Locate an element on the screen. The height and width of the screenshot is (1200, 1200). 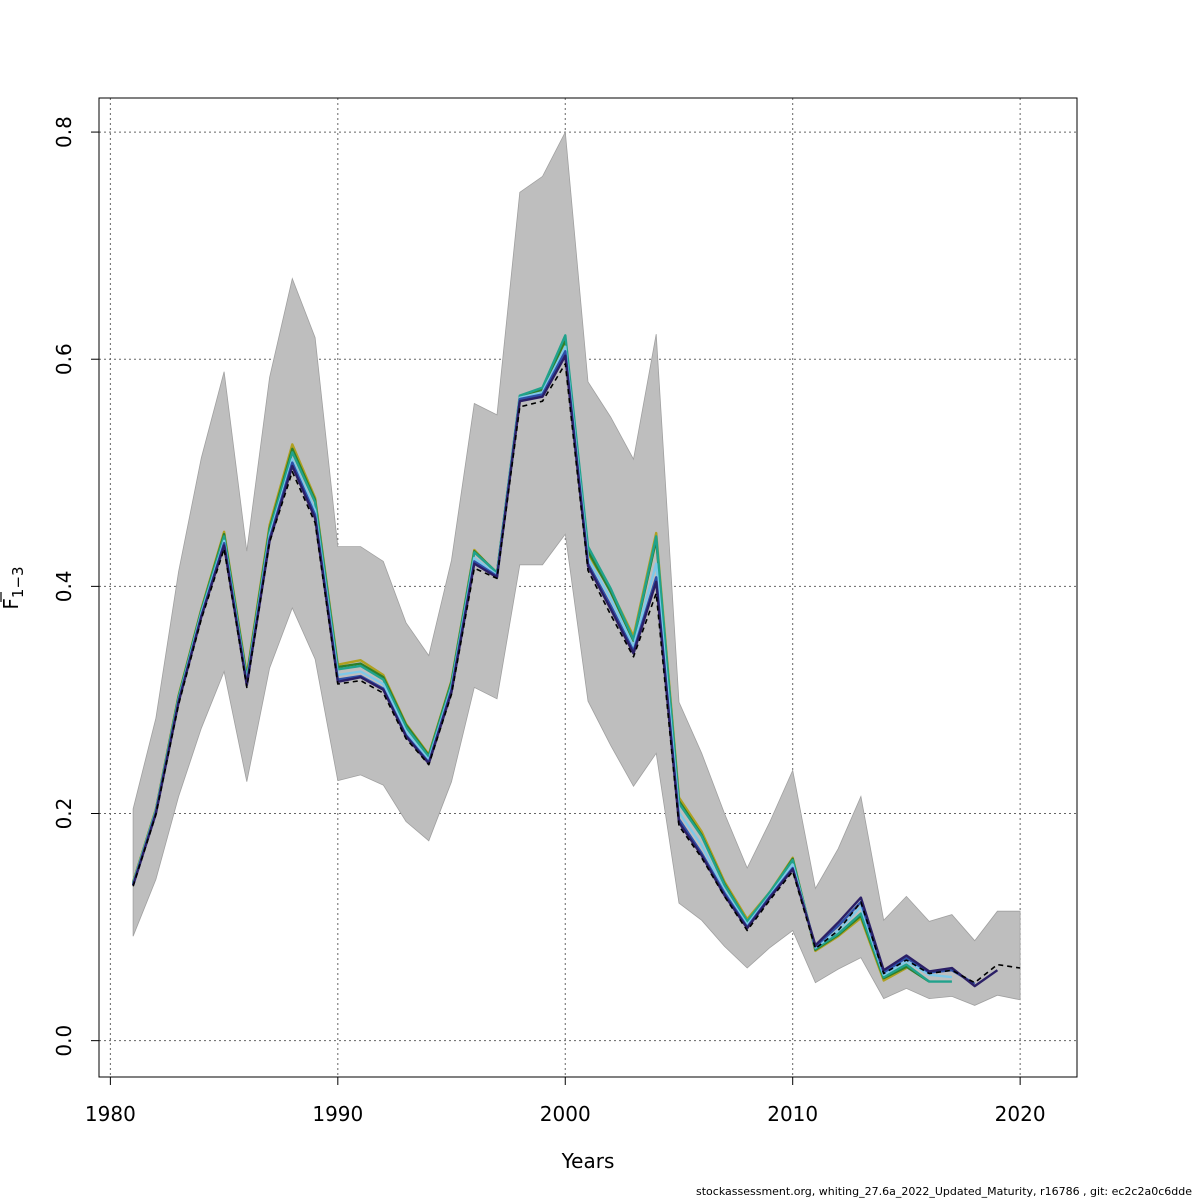
y-axis-title: F1−3 is located at coordinates (13, 587).